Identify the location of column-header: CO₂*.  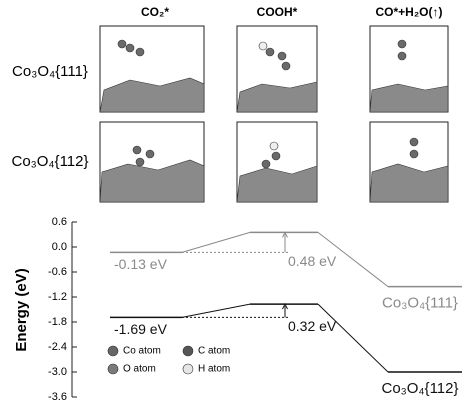
(155, 12).